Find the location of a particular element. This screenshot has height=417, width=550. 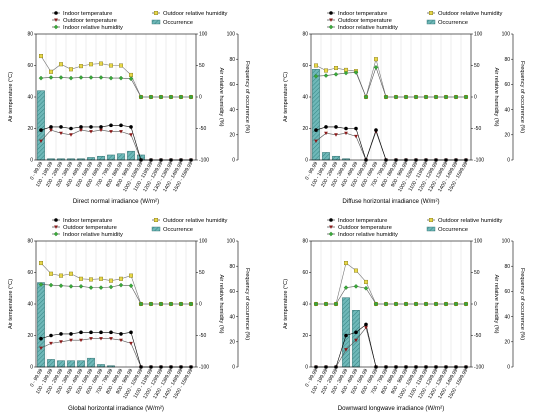

freq-axis-title: Frequency of occurrence (%) is located at coordinates (522, 97).